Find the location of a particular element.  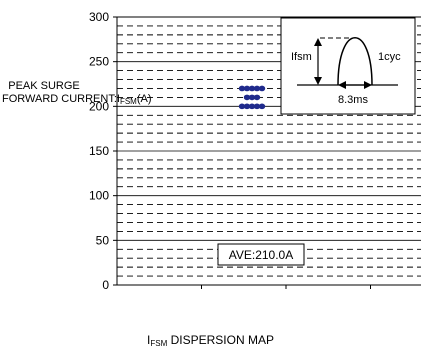

y-tick-label: 150 is located at coordinates (99, 151).